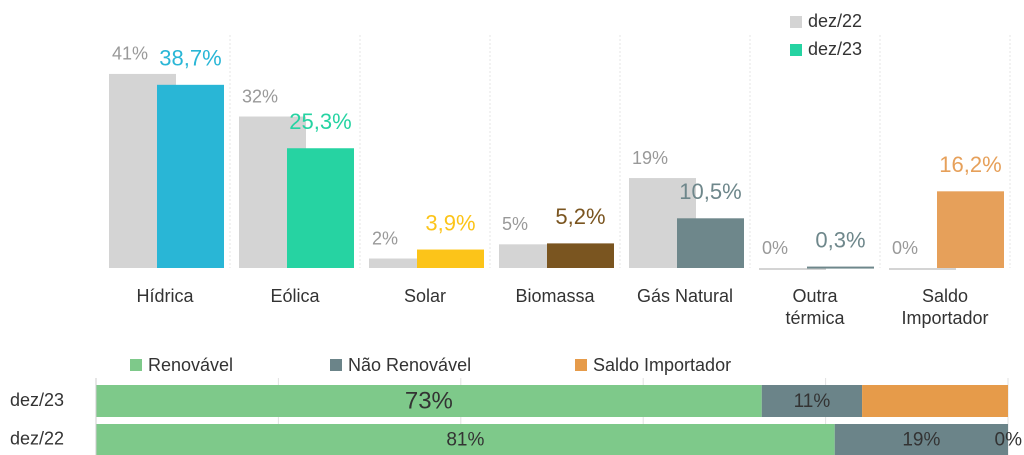 Image resolution: width=1024 pixels, height=455 pixels. What do you see at coordinates (295, 296) in the screenshot?
I see `x-tick-label: Eólica` at bounding box center [295, 296].